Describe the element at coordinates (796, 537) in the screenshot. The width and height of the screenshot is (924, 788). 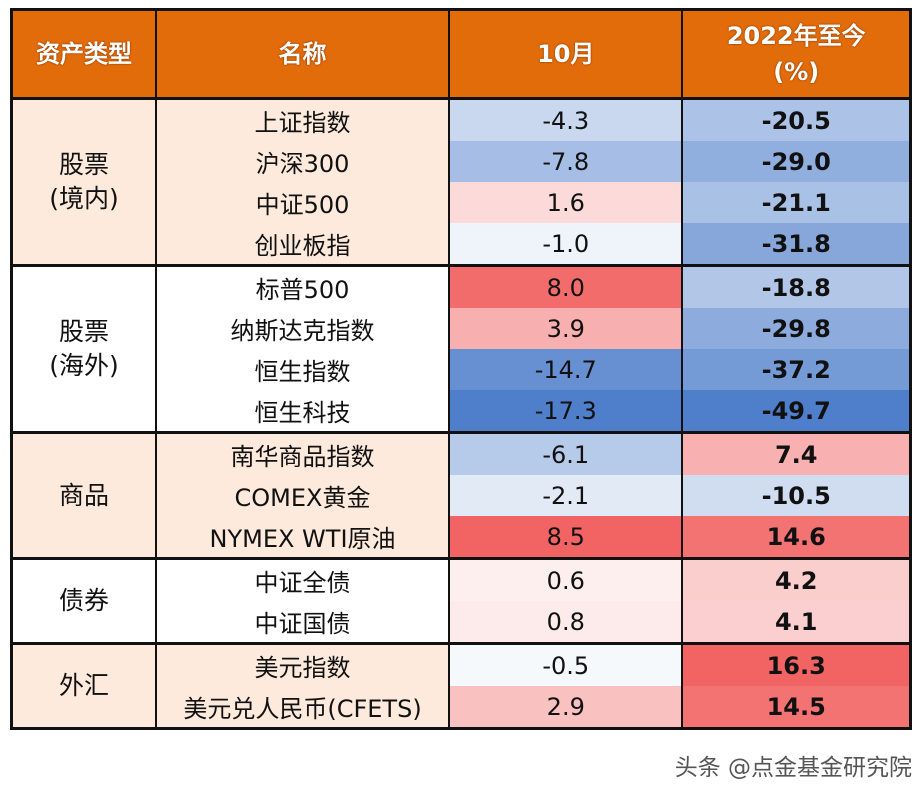
I see `ytd-return: 14.6` at that location.